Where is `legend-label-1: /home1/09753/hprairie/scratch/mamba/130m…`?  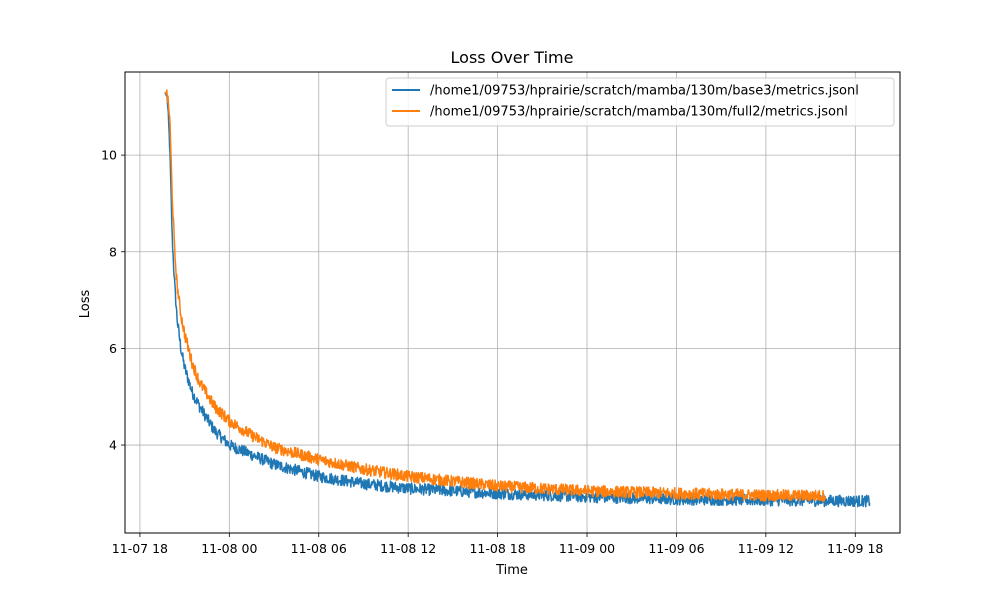 legend-label-1: /home1/09753/hprairie/scratch/mamba/130m… is located at coordinates (644, 91).